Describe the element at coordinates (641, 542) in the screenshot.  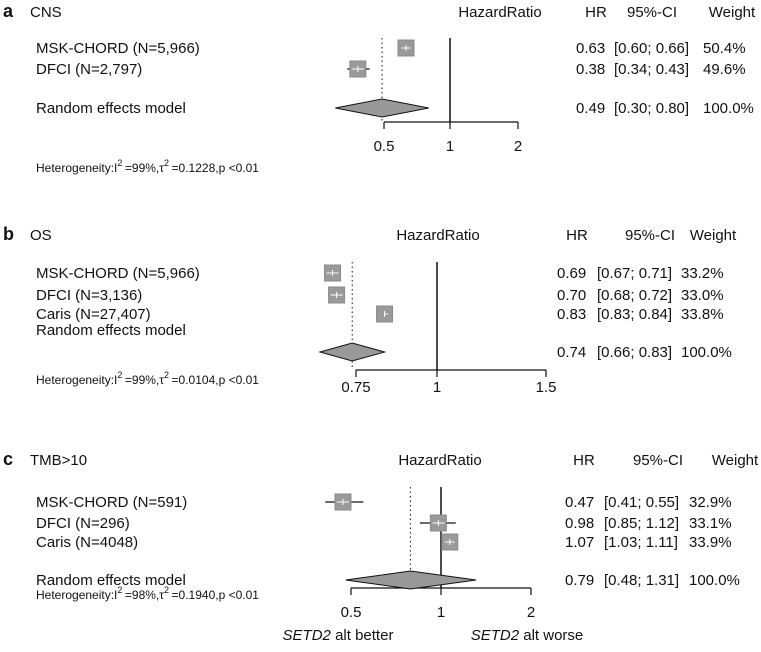
I see `study-ci: [1.03; 1.11]` at that location.